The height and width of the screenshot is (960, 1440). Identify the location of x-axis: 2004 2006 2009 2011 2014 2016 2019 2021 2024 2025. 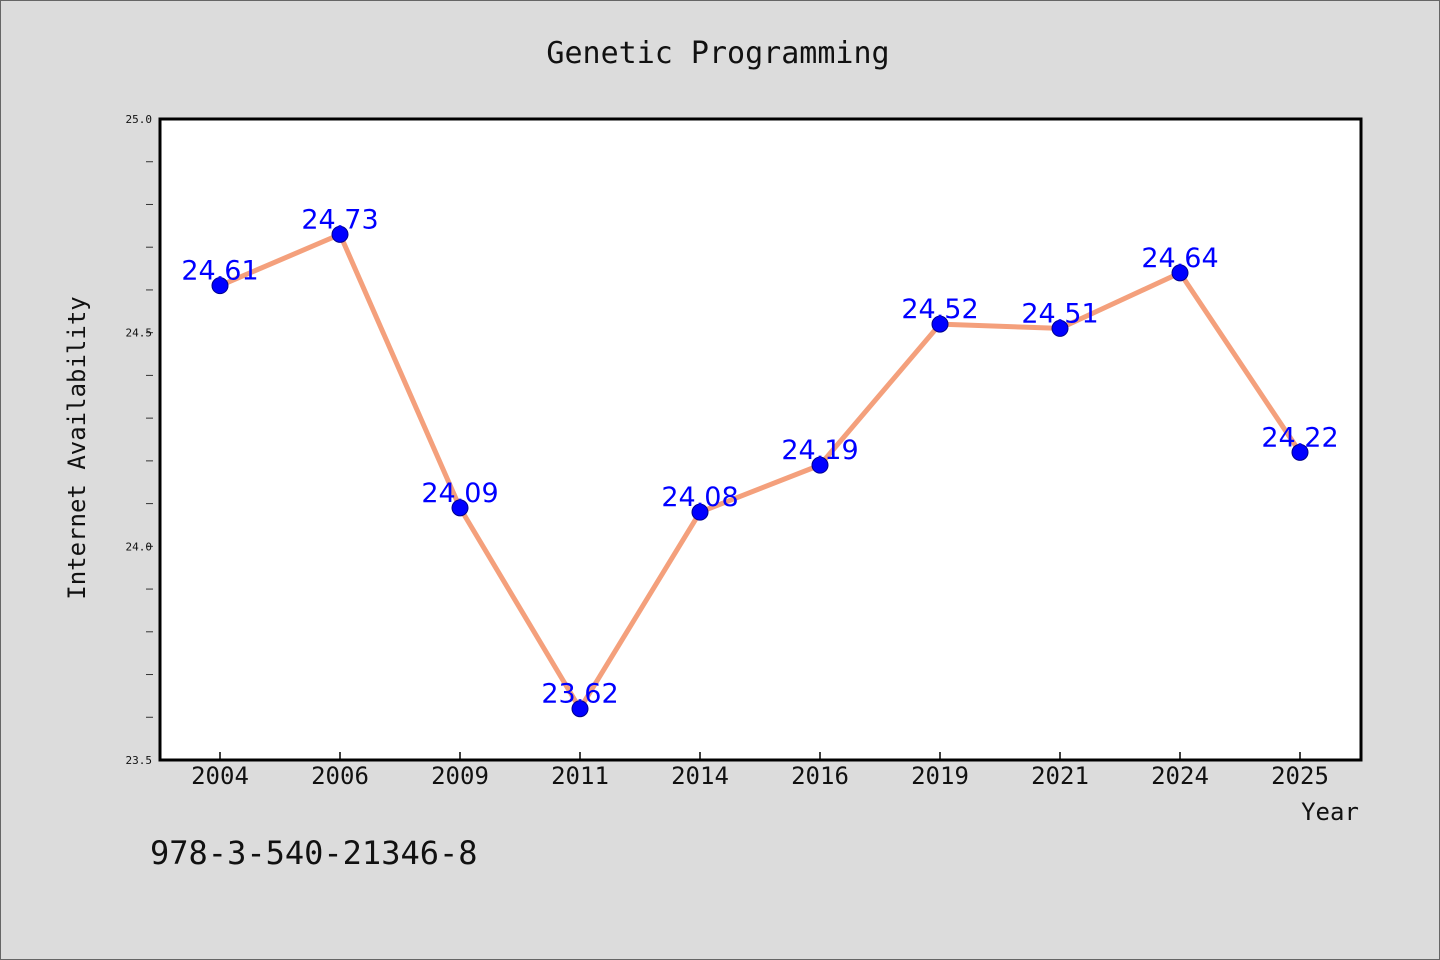
(760, 771).